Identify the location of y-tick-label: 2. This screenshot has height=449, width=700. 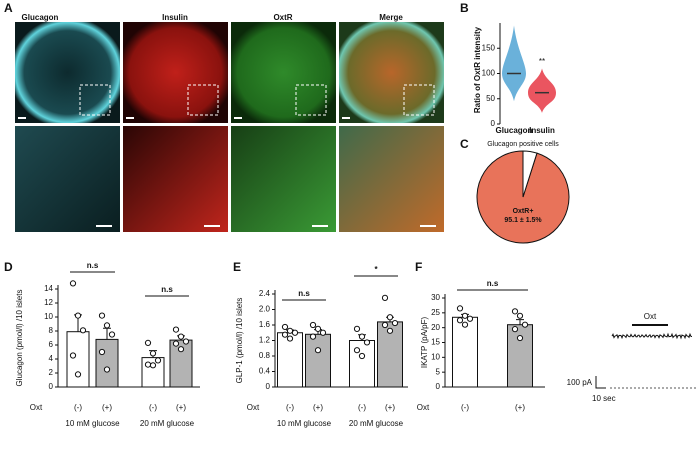
(51, 372).